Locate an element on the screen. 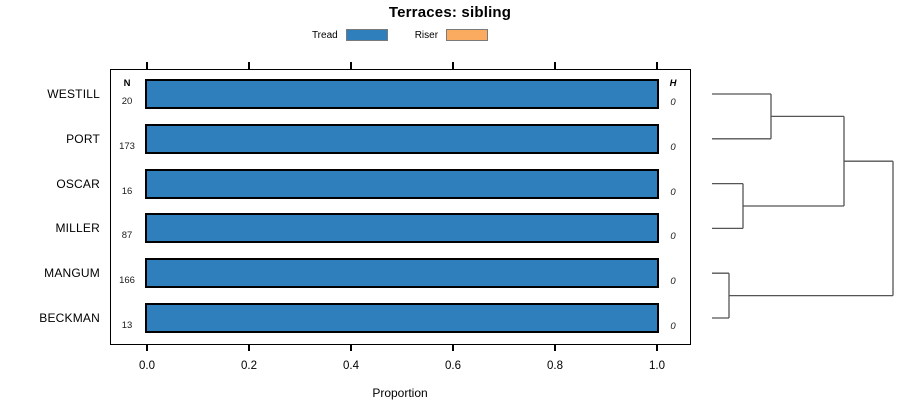 The image size is (900, 420). legend-item-tread: Tread is located at coordinates (350, 35).